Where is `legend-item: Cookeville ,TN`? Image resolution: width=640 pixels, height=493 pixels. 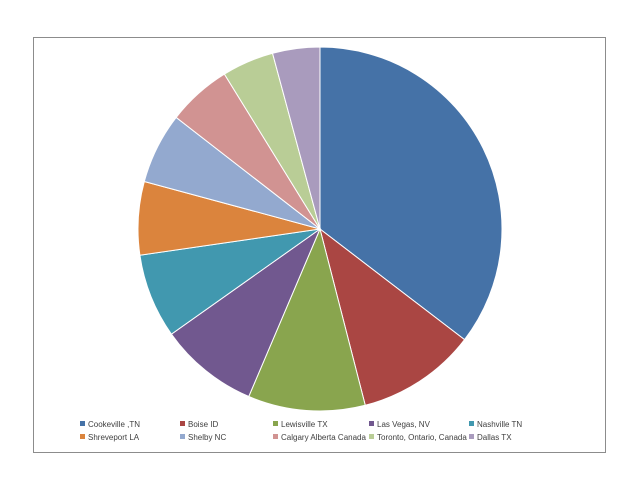
legend-item: Cookeville ,TN is located at coordinates (110, 425).